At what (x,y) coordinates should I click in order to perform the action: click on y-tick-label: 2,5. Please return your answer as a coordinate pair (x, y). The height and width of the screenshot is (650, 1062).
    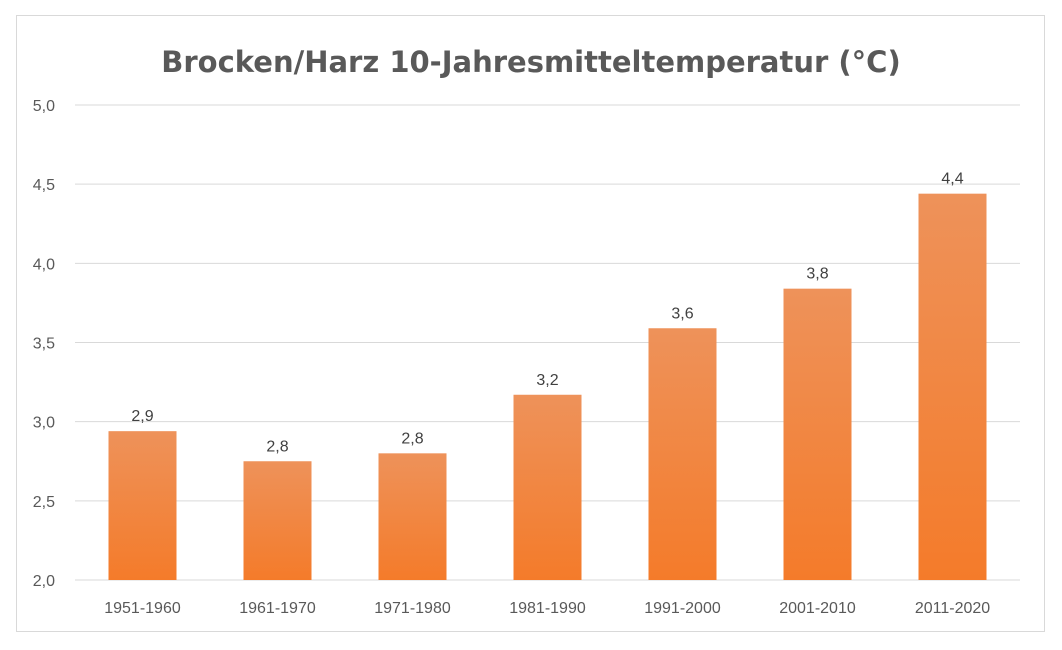
    Looking at the image, I should click on (44, 502).